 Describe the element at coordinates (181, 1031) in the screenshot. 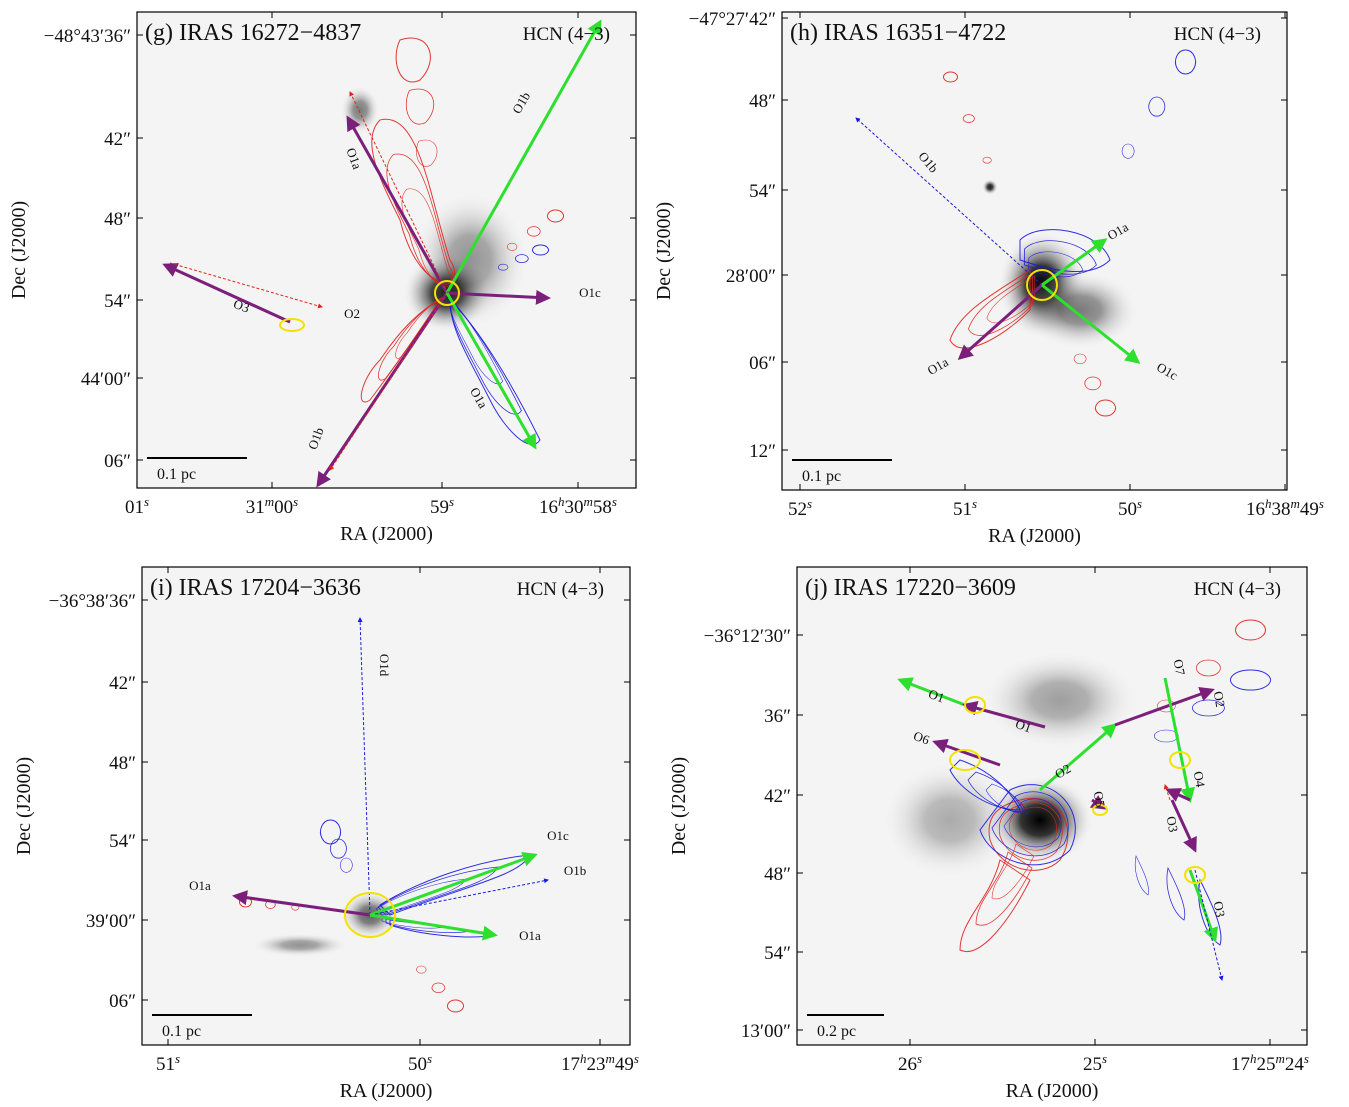

I see `scale-bar-label: 0.1 pc` at that location.